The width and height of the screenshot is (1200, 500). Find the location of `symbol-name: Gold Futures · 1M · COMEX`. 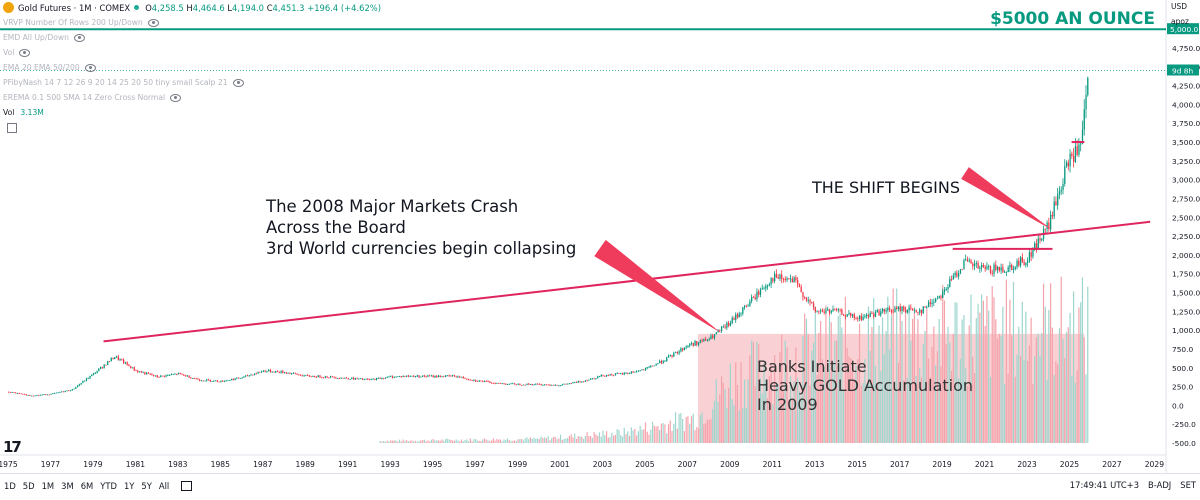

symbol-name: Gold Futures · 1M · COMEX is located at coordinates (74, 7).